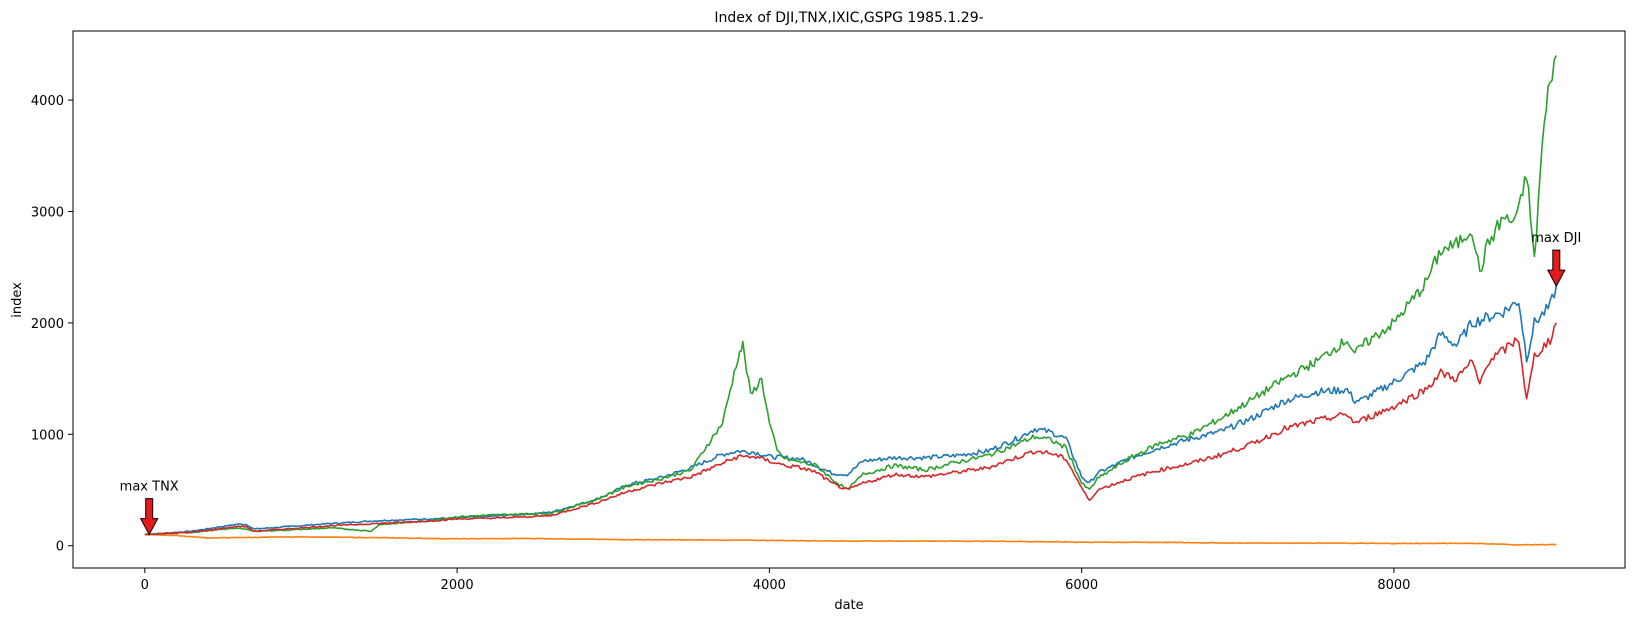 Image resolution: width=1634 pixels, height=622 pixels. I want to click on x-tick-label: 2000, so click(457, 585).